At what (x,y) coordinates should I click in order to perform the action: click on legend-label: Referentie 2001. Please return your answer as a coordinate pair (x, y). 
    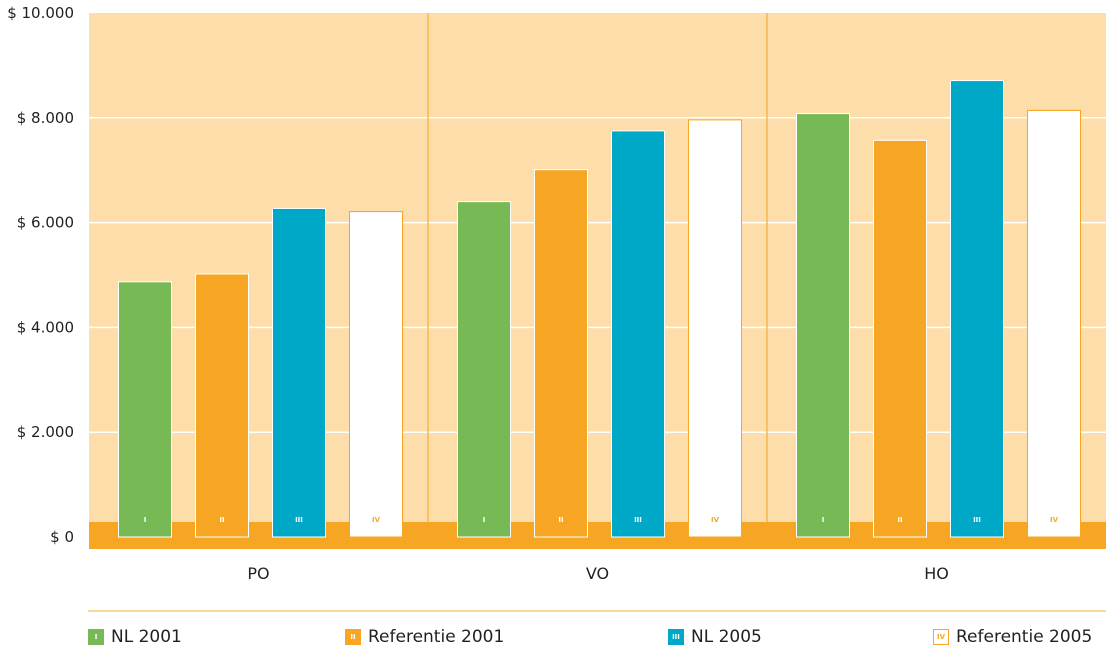
    Looking at the image, I should click on (436, 637).